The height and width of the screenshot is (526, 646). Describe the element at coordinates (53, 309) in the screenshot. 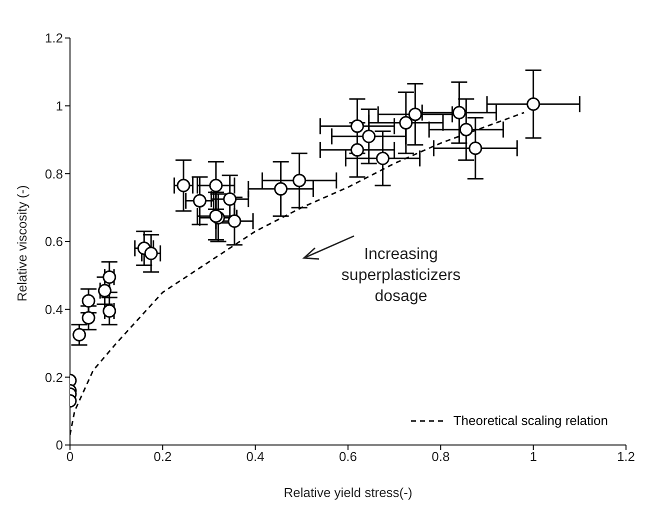

I see `y-tick-label: 0.4` at that location.